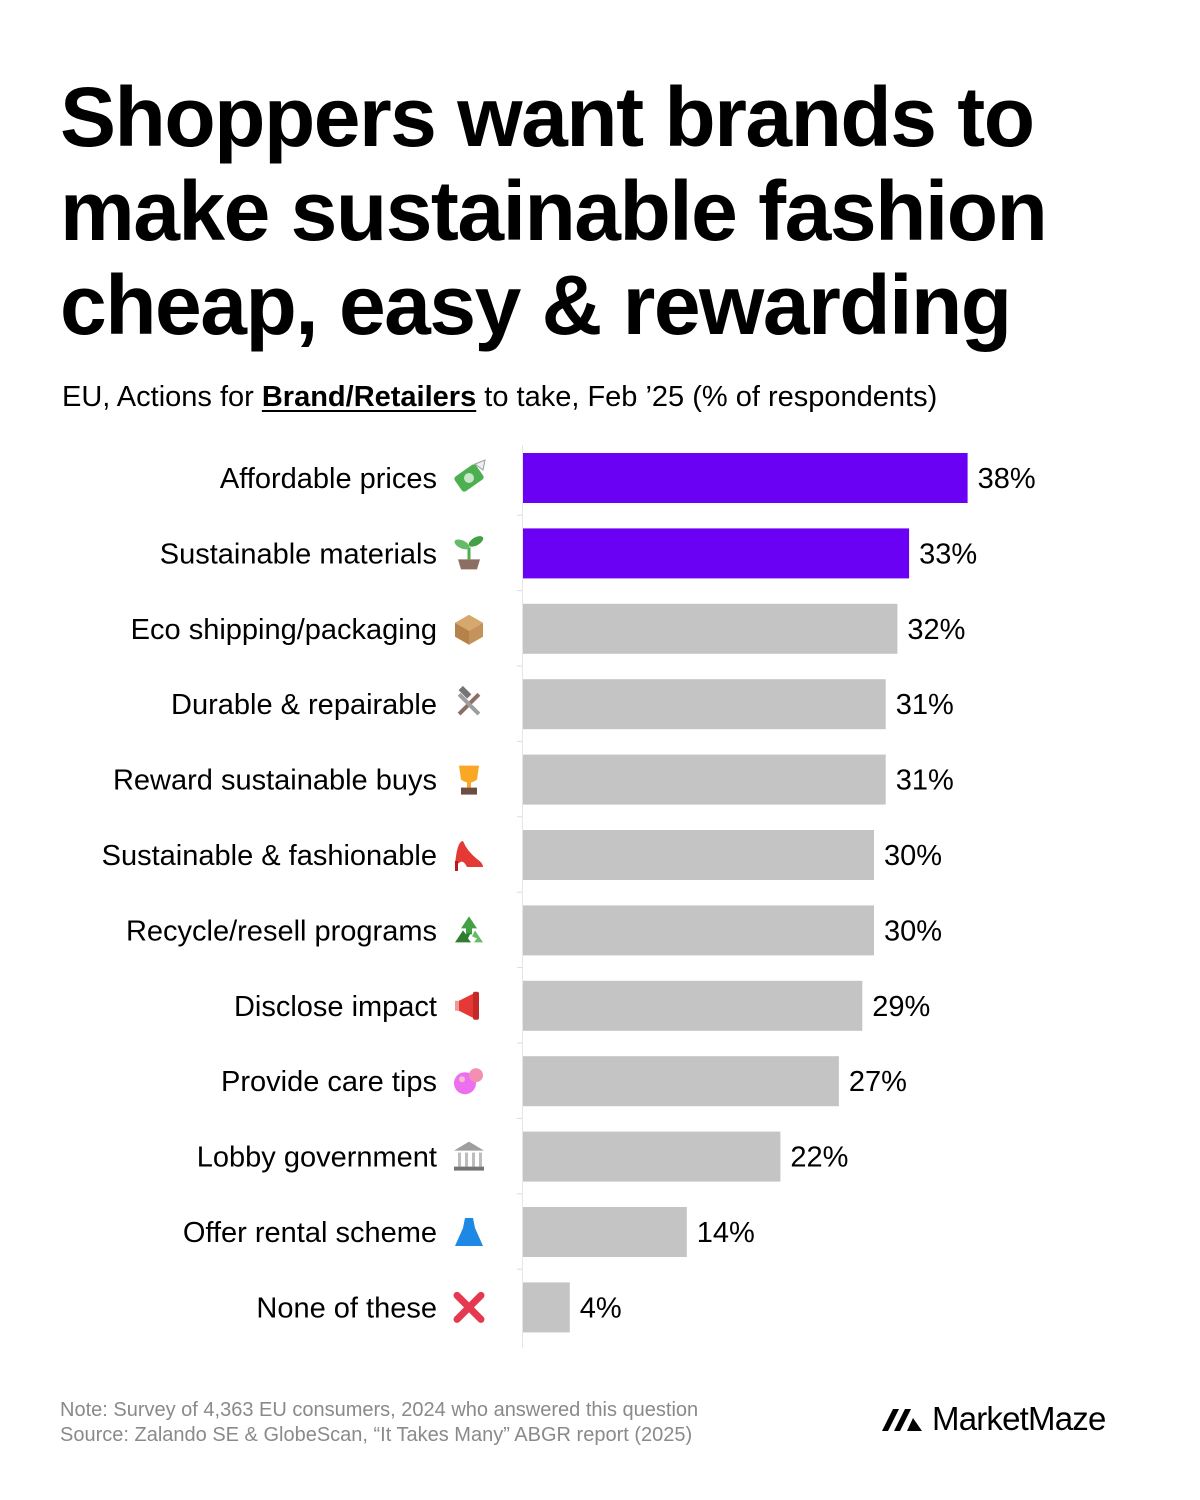 The image size is (1200, 1500). I want to click on brand-logo: MarketMaze, so click(993, 1419).